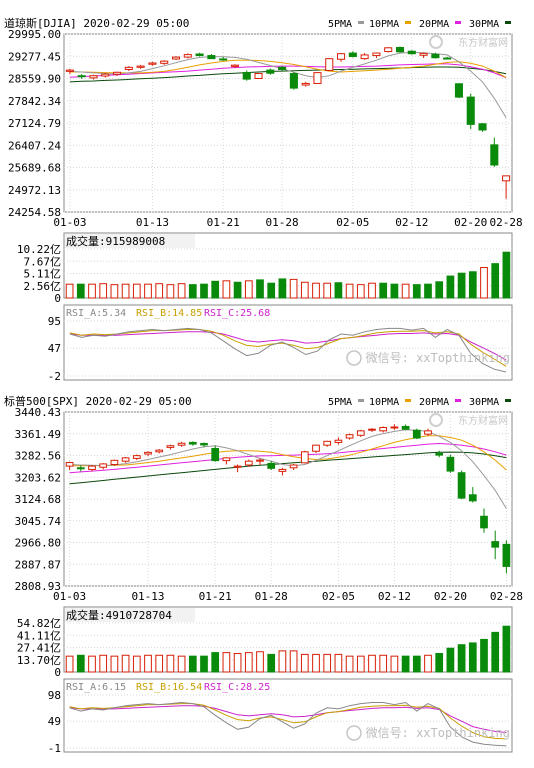 Image resolution: width=534 pixels, height=768 pixels. What do you see at coordinates (38, 412) in the screenshot?
I see `spx-price-tick-label: 3440.43` at bounding box center [38, 412].